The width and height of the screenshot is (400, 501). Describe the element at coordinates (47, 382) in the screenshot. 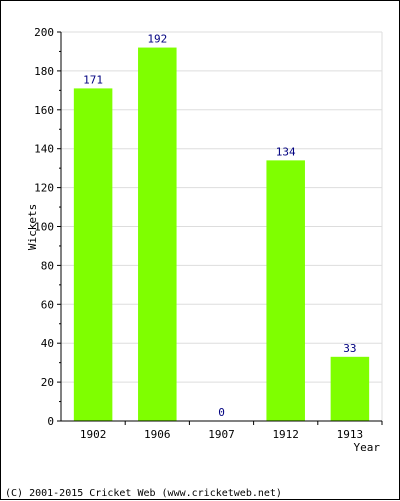

I see `y-tick-label: 20` at that location.